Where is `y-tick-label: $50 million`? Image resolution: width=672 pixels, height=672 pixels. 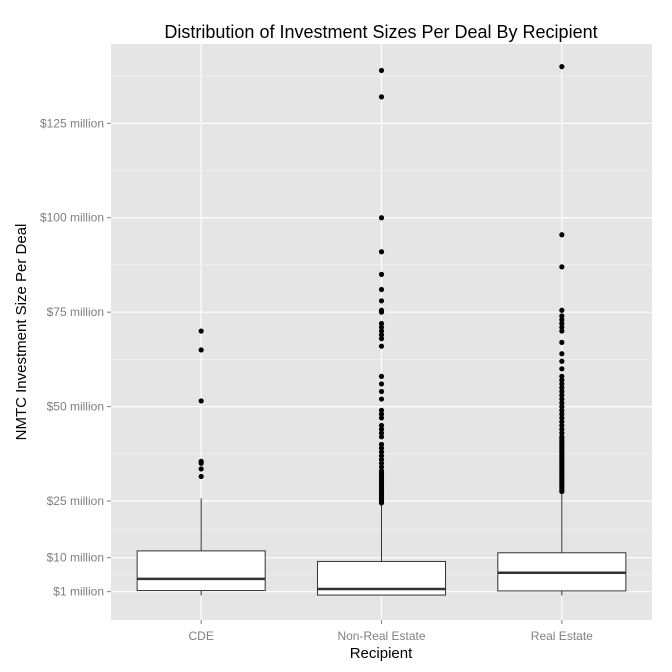
y-tick-label: $50 million is located at coordinates (75, 407).